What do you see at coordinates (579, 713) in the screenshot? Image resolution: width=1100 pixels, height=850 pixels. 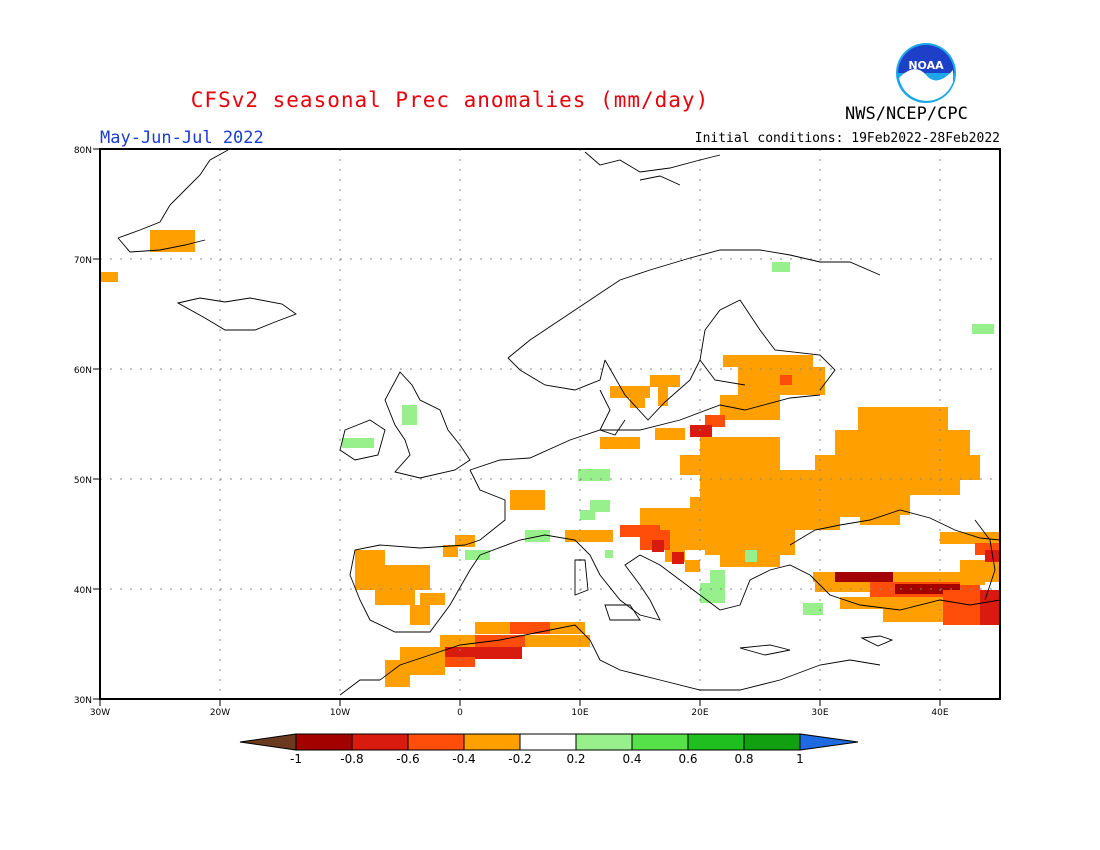 I see `lon-label: 10E` at bounding box center [579, 713].